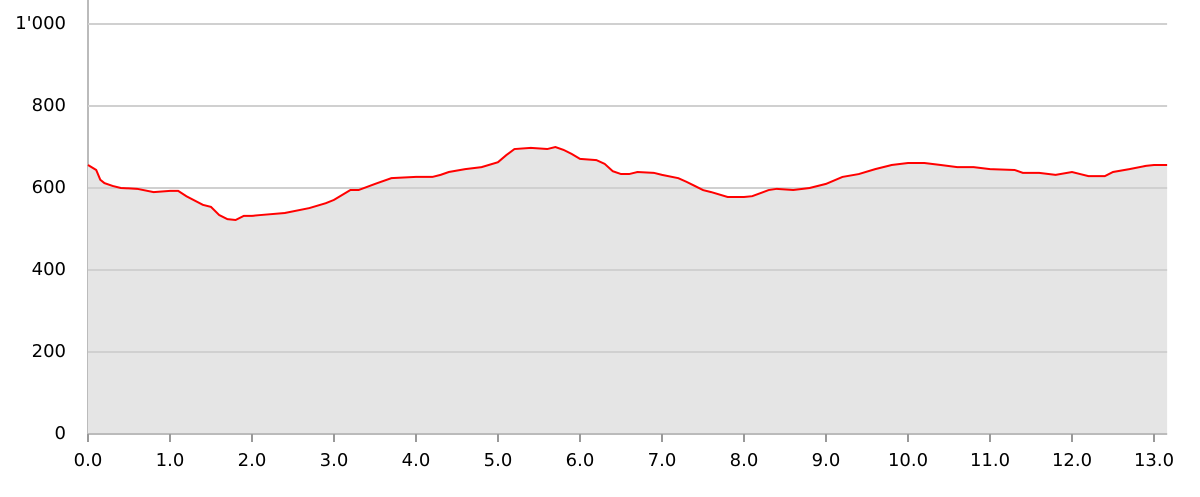 This screenshot has height=497, width=1200. I want to click on x-tick-label: 10.0, so click(908, 460).